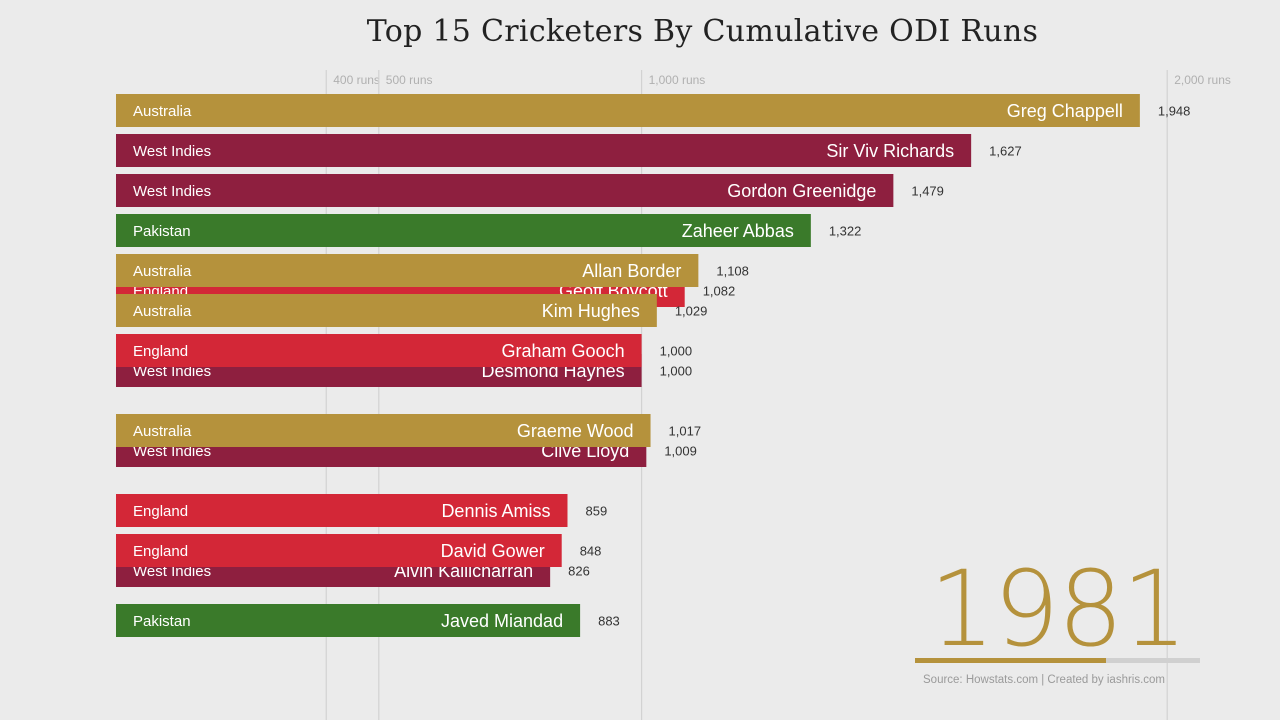  Describe the element at coordinates (680, 451) in the screenshot. I see `bar-value-label: 1,009` at that location.